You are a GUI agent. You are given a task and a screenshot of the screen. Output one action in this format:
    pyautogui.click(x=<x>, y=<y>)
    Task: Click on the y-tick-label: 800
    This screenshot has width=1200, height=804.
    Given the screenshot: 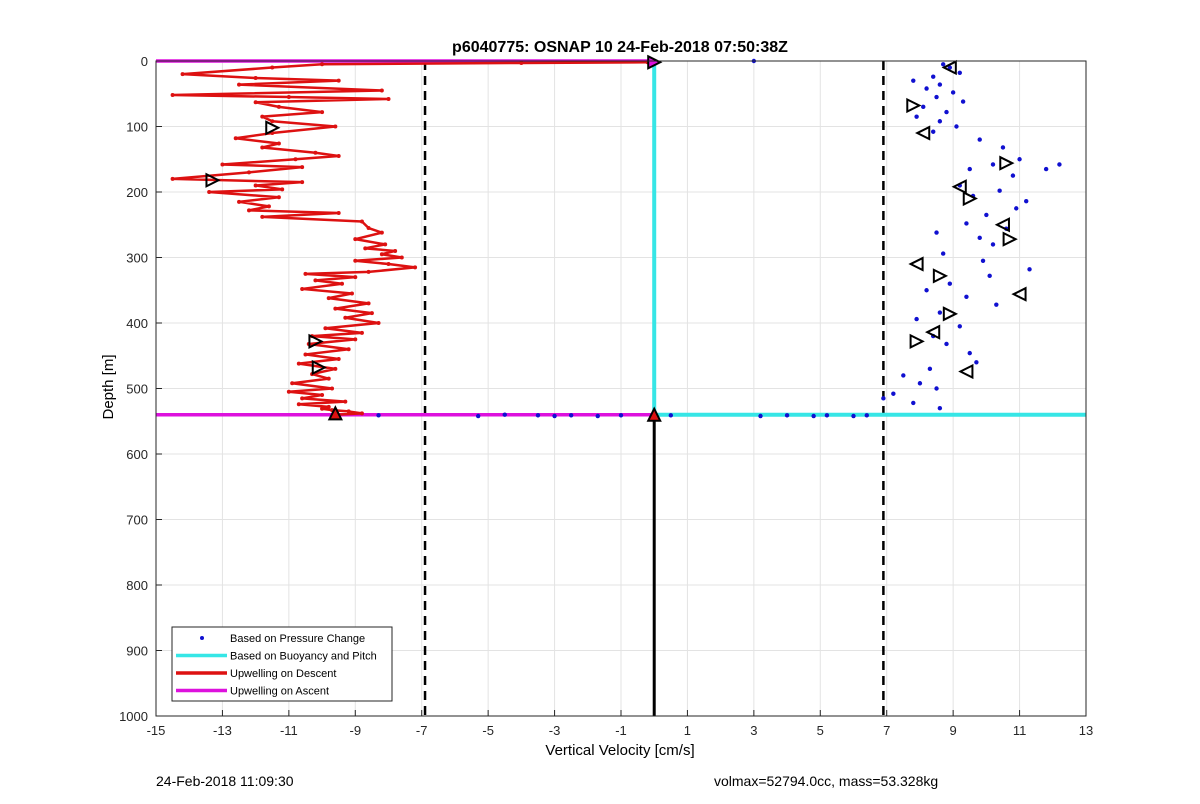 What is the action you would take?
    pyautogui.click(x=137, y=585)
    